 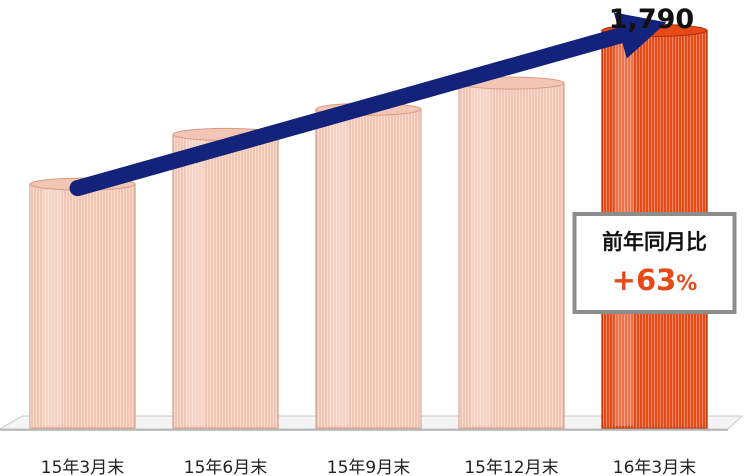 What do you see at coordinates (654, 467) in the screenshot?
I see `x-tick-label: 16年3月末` at bounding box center [654, 467].